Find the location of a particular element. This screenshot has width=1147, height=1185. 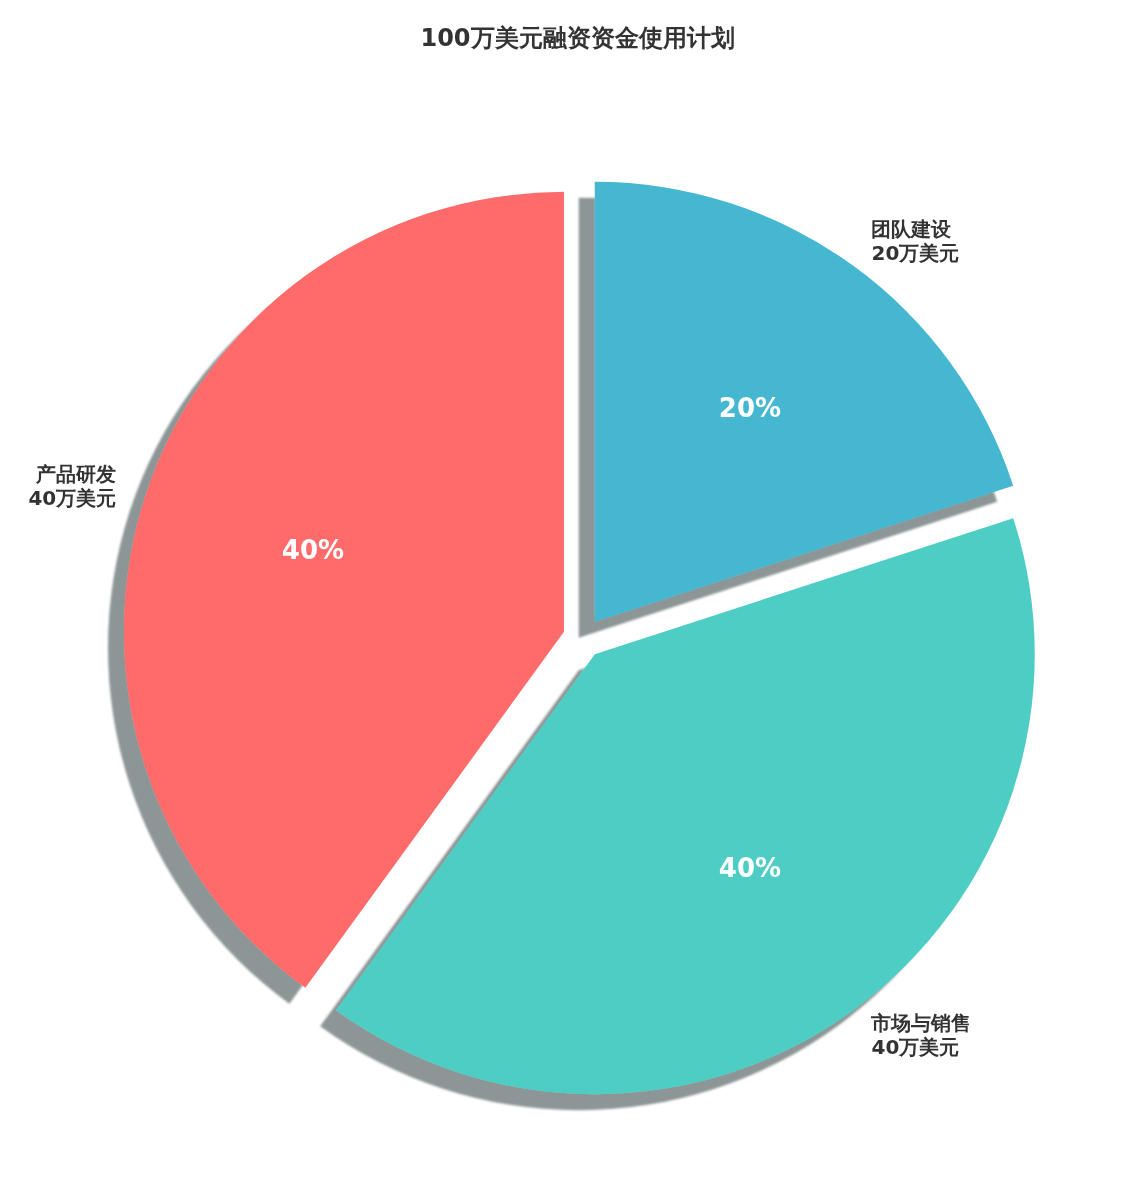

chart-title: 100万美元融资资金使用计划 is located at coordinates (577, 38).